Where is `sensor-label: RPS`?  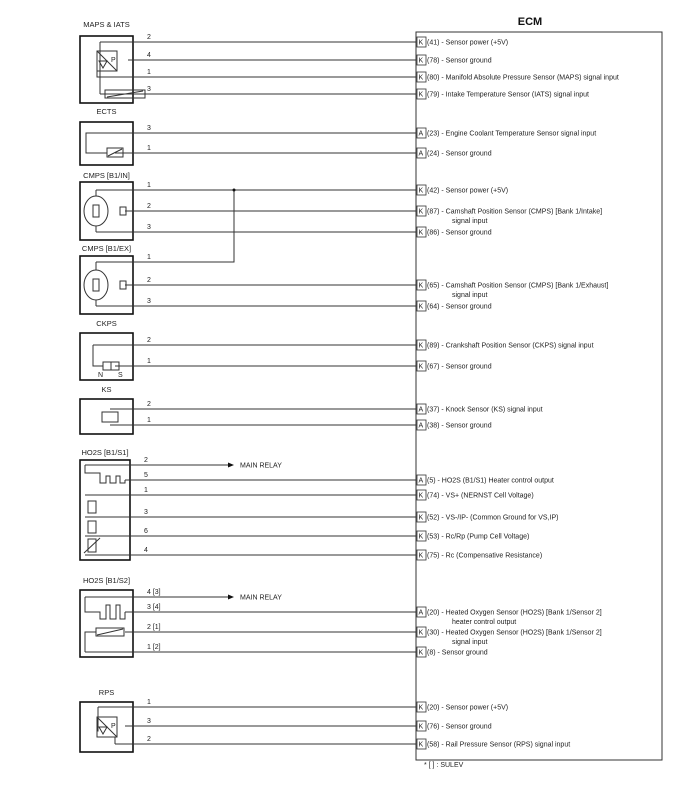
sensor-label: RPS is located at coordinates (106, 692).